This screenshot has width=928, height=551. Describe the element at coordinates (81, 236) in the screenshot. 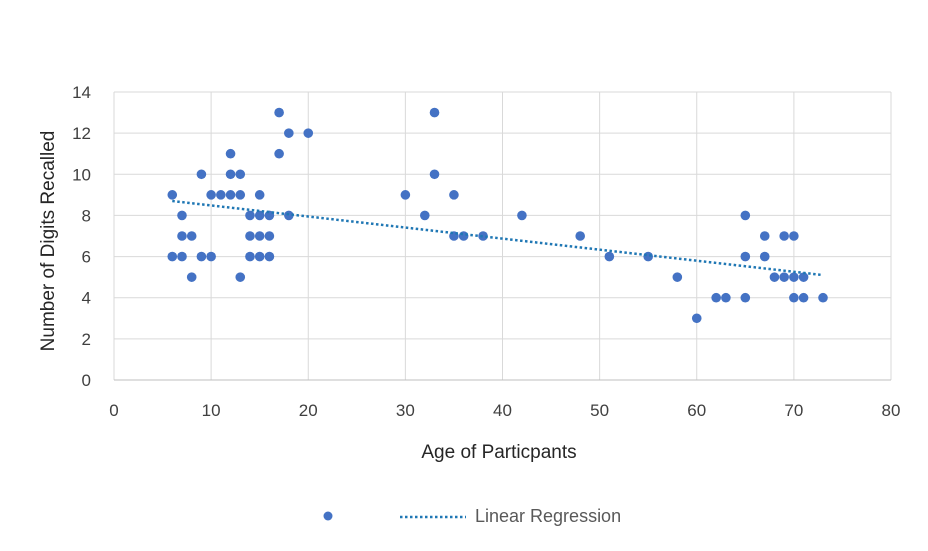

I see `y-tick-labels: 0 2 4 6 8 10 12 14` at that location.